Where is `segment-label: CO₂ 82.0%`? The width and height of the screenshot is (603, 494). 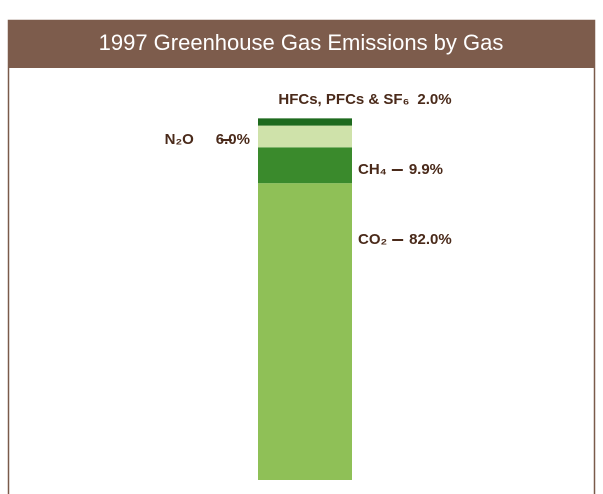 segment-label: CO₂ 82.0% is located at coordinates (405, 239).